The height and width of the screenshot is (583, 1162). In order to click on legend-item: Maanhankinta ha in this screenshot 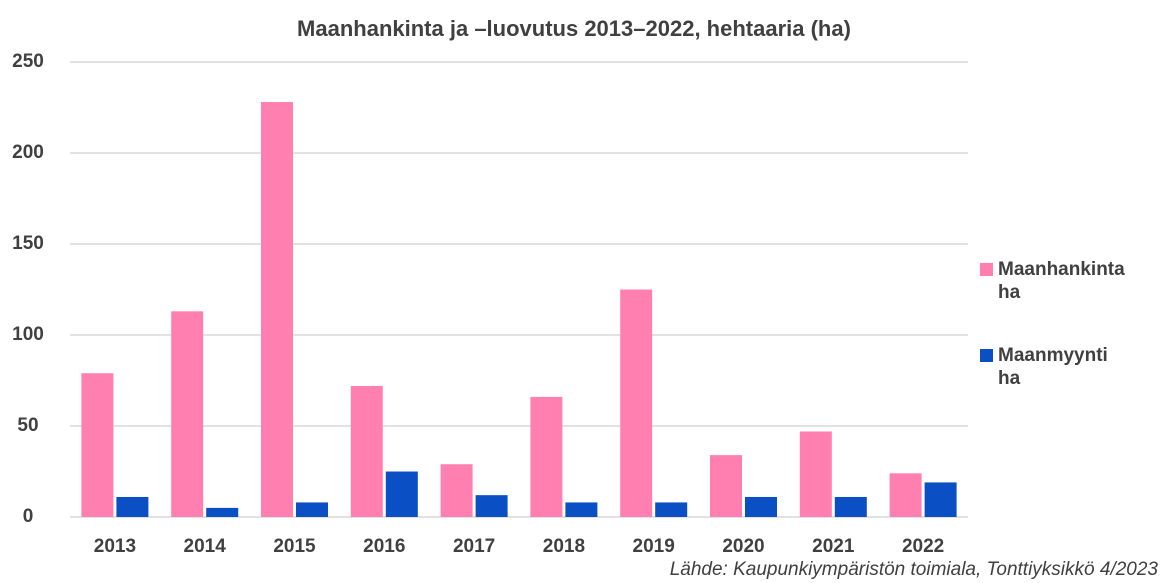, I will do `click(1070, 281)`.